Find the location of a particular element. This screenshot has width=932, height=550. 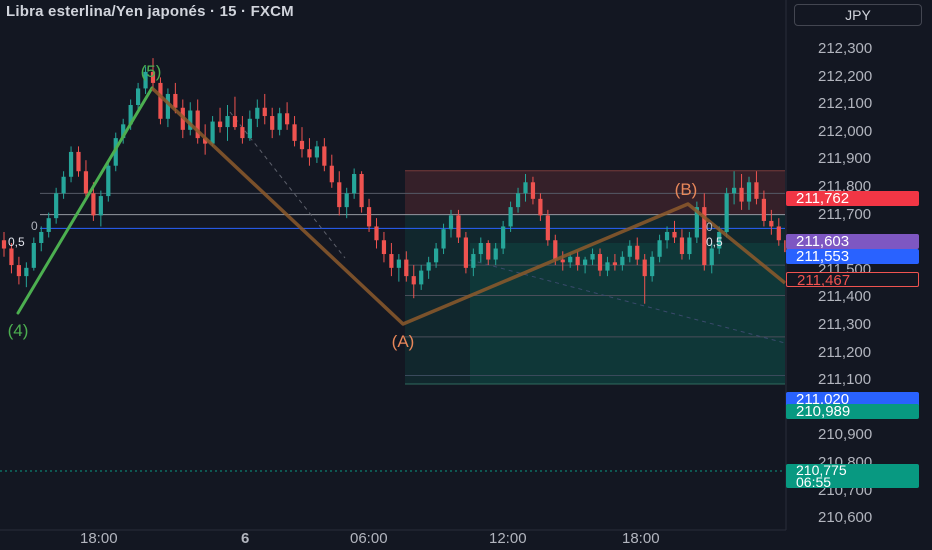

currency-button: JPY is located at coordinates (858, 15).